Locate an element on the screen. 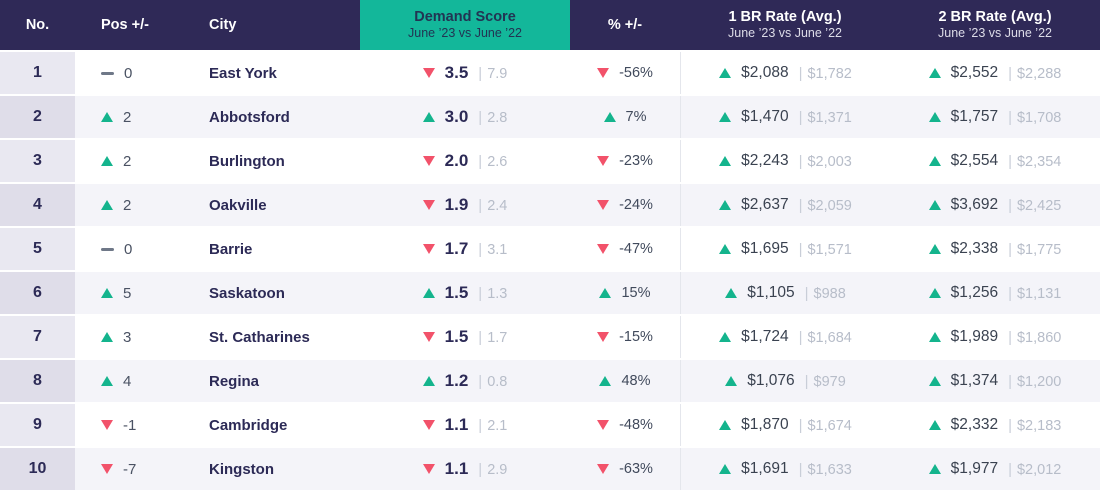 The width and height of the screenshot is (1100, 490). city-name: Kingston is located at coordinates (241, 469).